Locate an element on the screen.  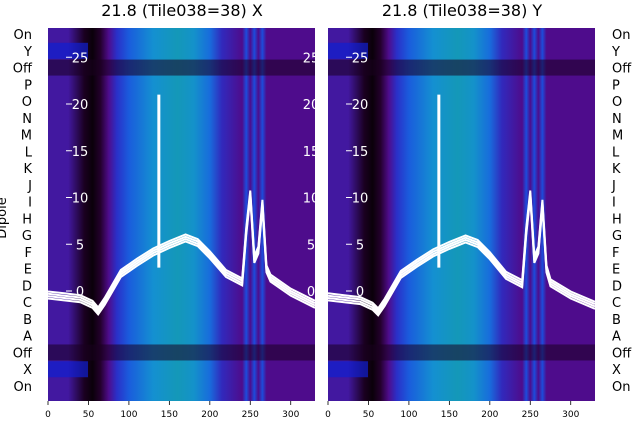
overlay-tick-label-right: 15 is located at coordinates (311, 152).